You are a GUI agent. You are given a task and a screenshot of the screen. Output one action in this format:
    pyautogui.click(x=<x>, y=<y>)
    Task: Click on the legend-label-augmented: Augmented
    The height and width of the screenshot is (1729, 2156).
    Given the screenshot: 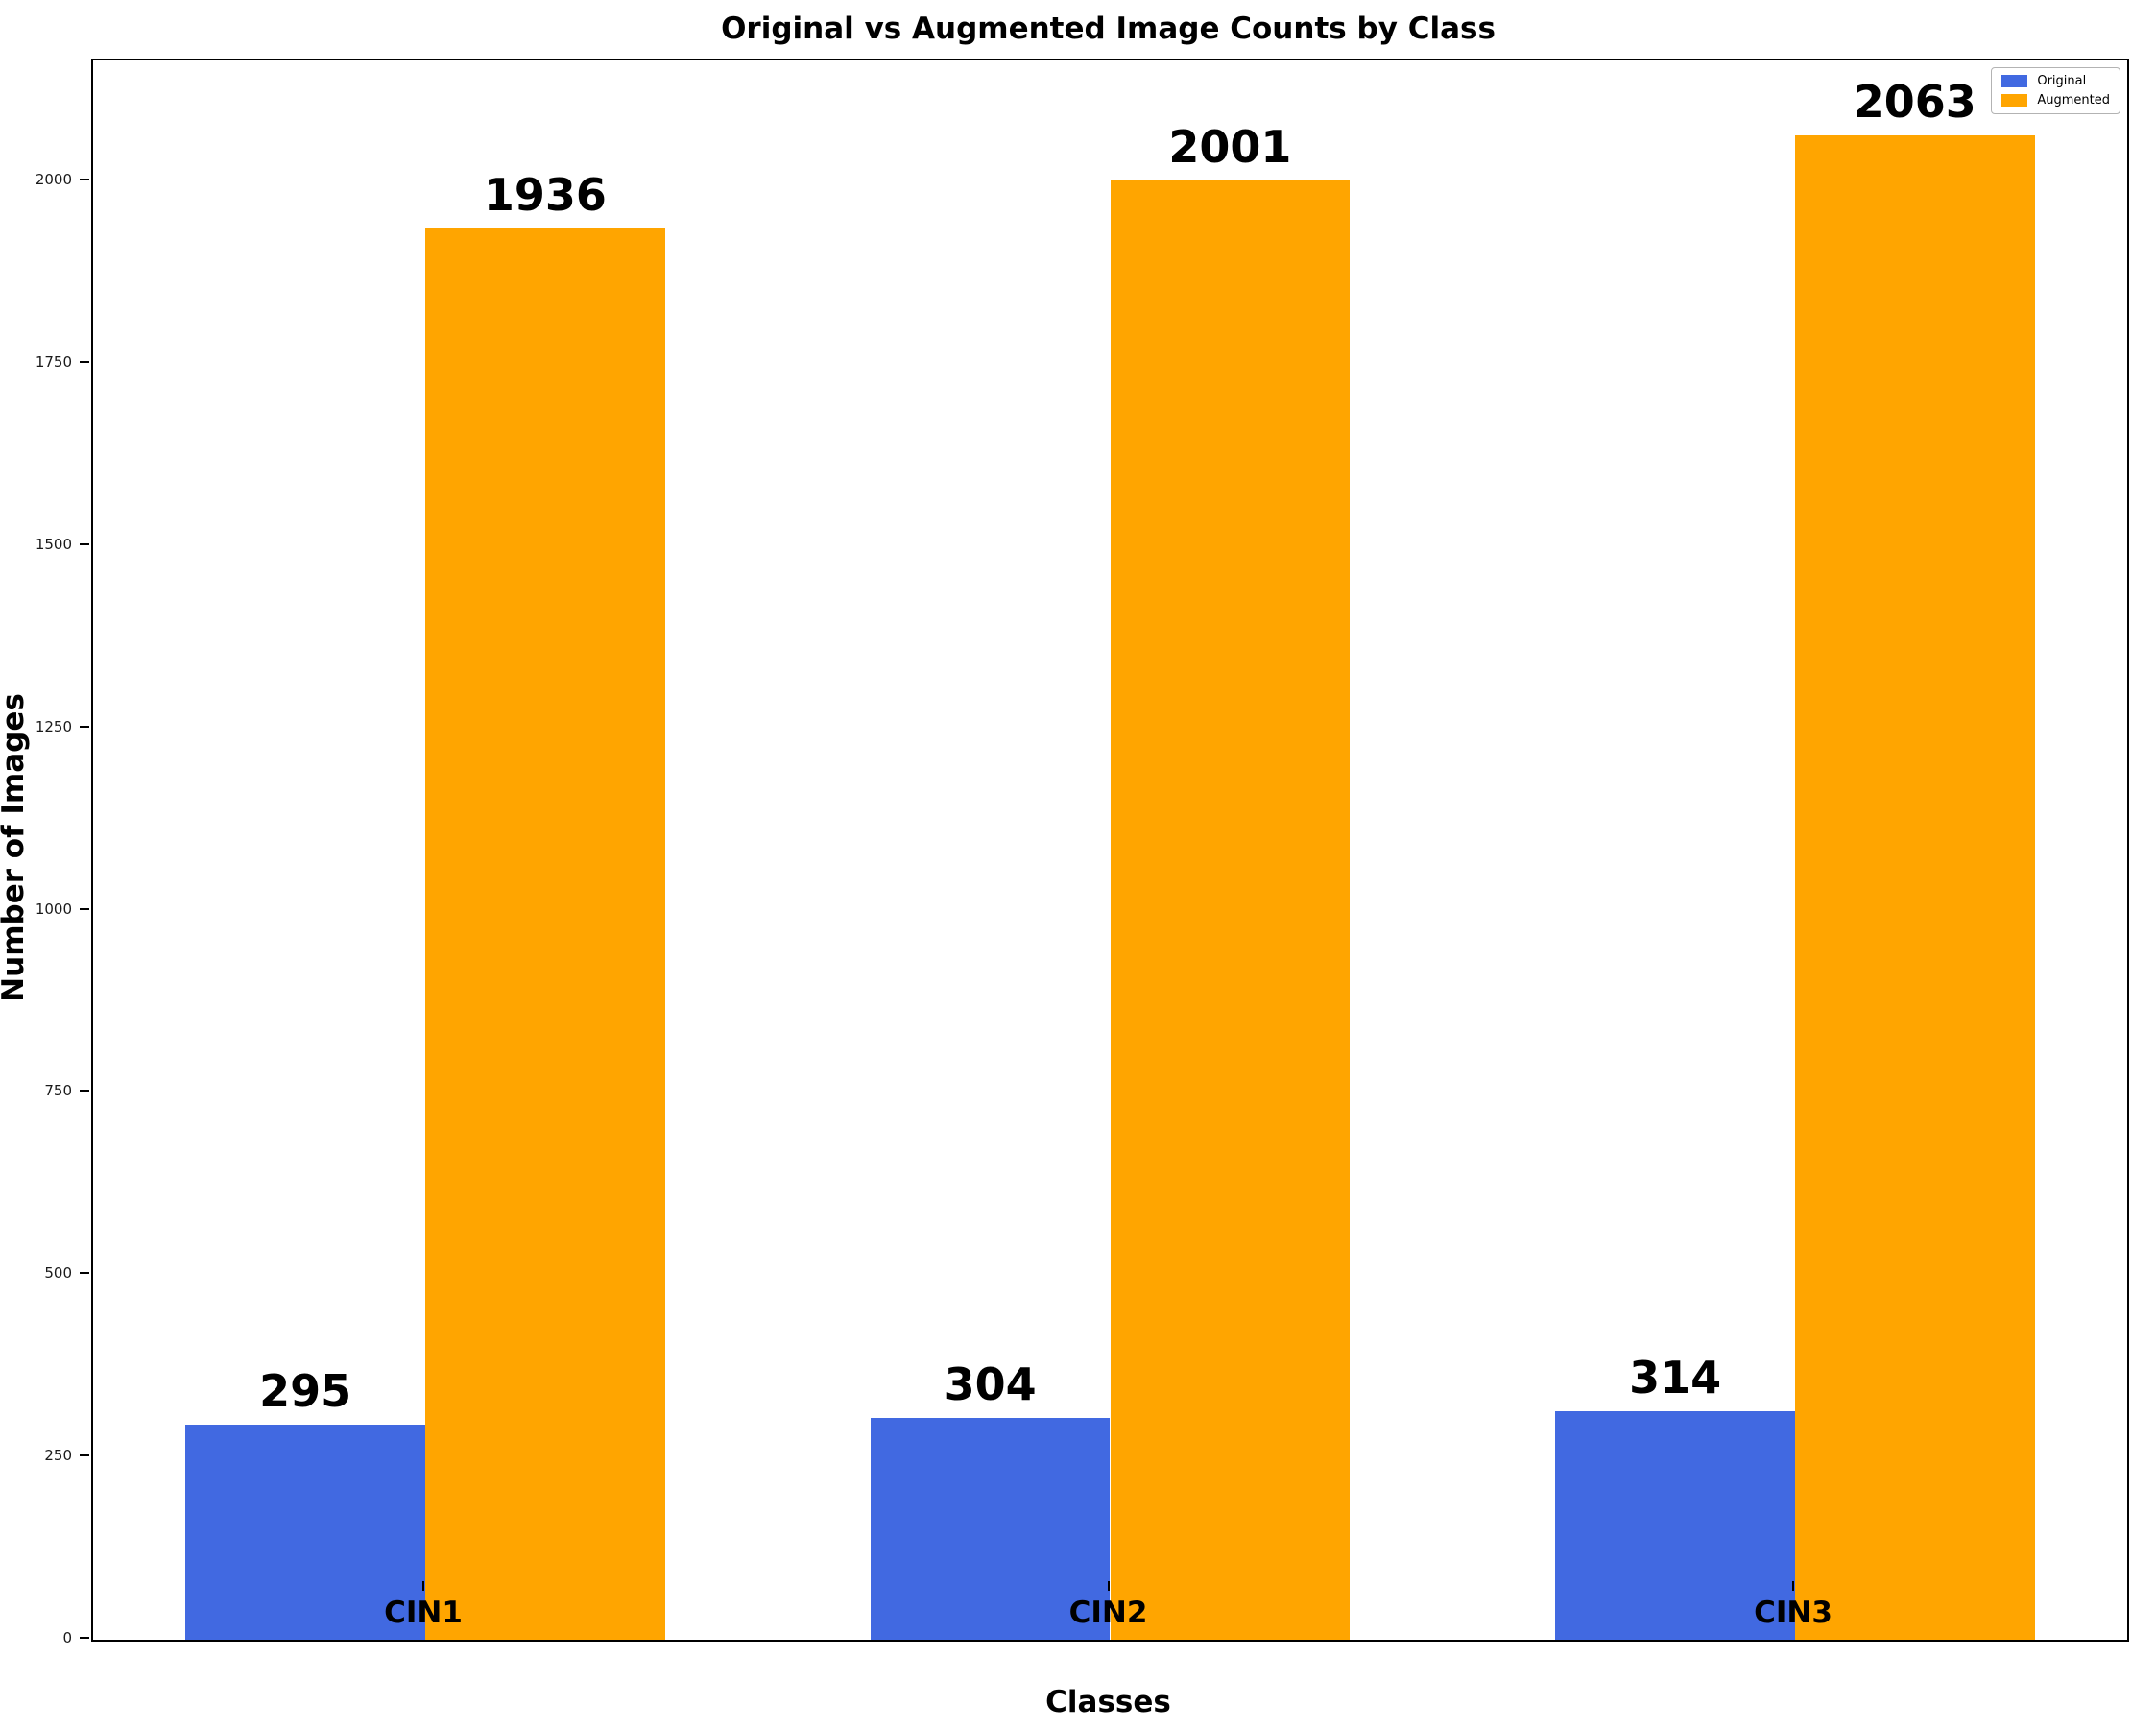 What is the action you would take?
    pyautogui.click(x=2073, y=100)
    